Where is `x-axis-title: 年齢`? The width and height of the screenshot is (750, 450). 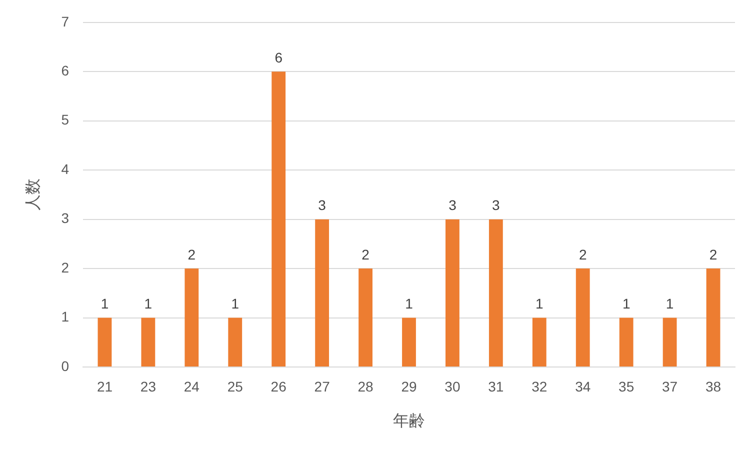
x-axis-title: 年齢 is located at coordinates (408, 421).